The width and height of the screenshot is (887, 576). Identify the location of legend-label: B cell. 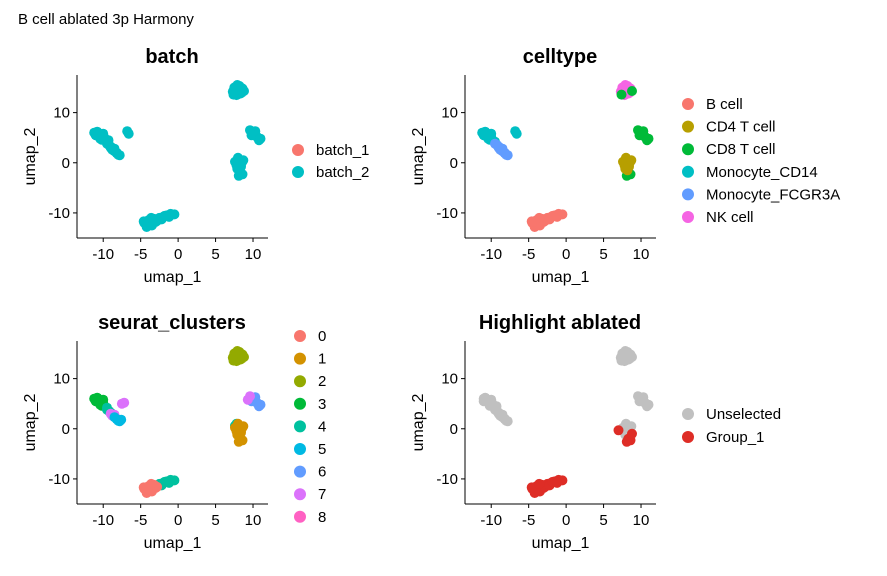
(724, 104).